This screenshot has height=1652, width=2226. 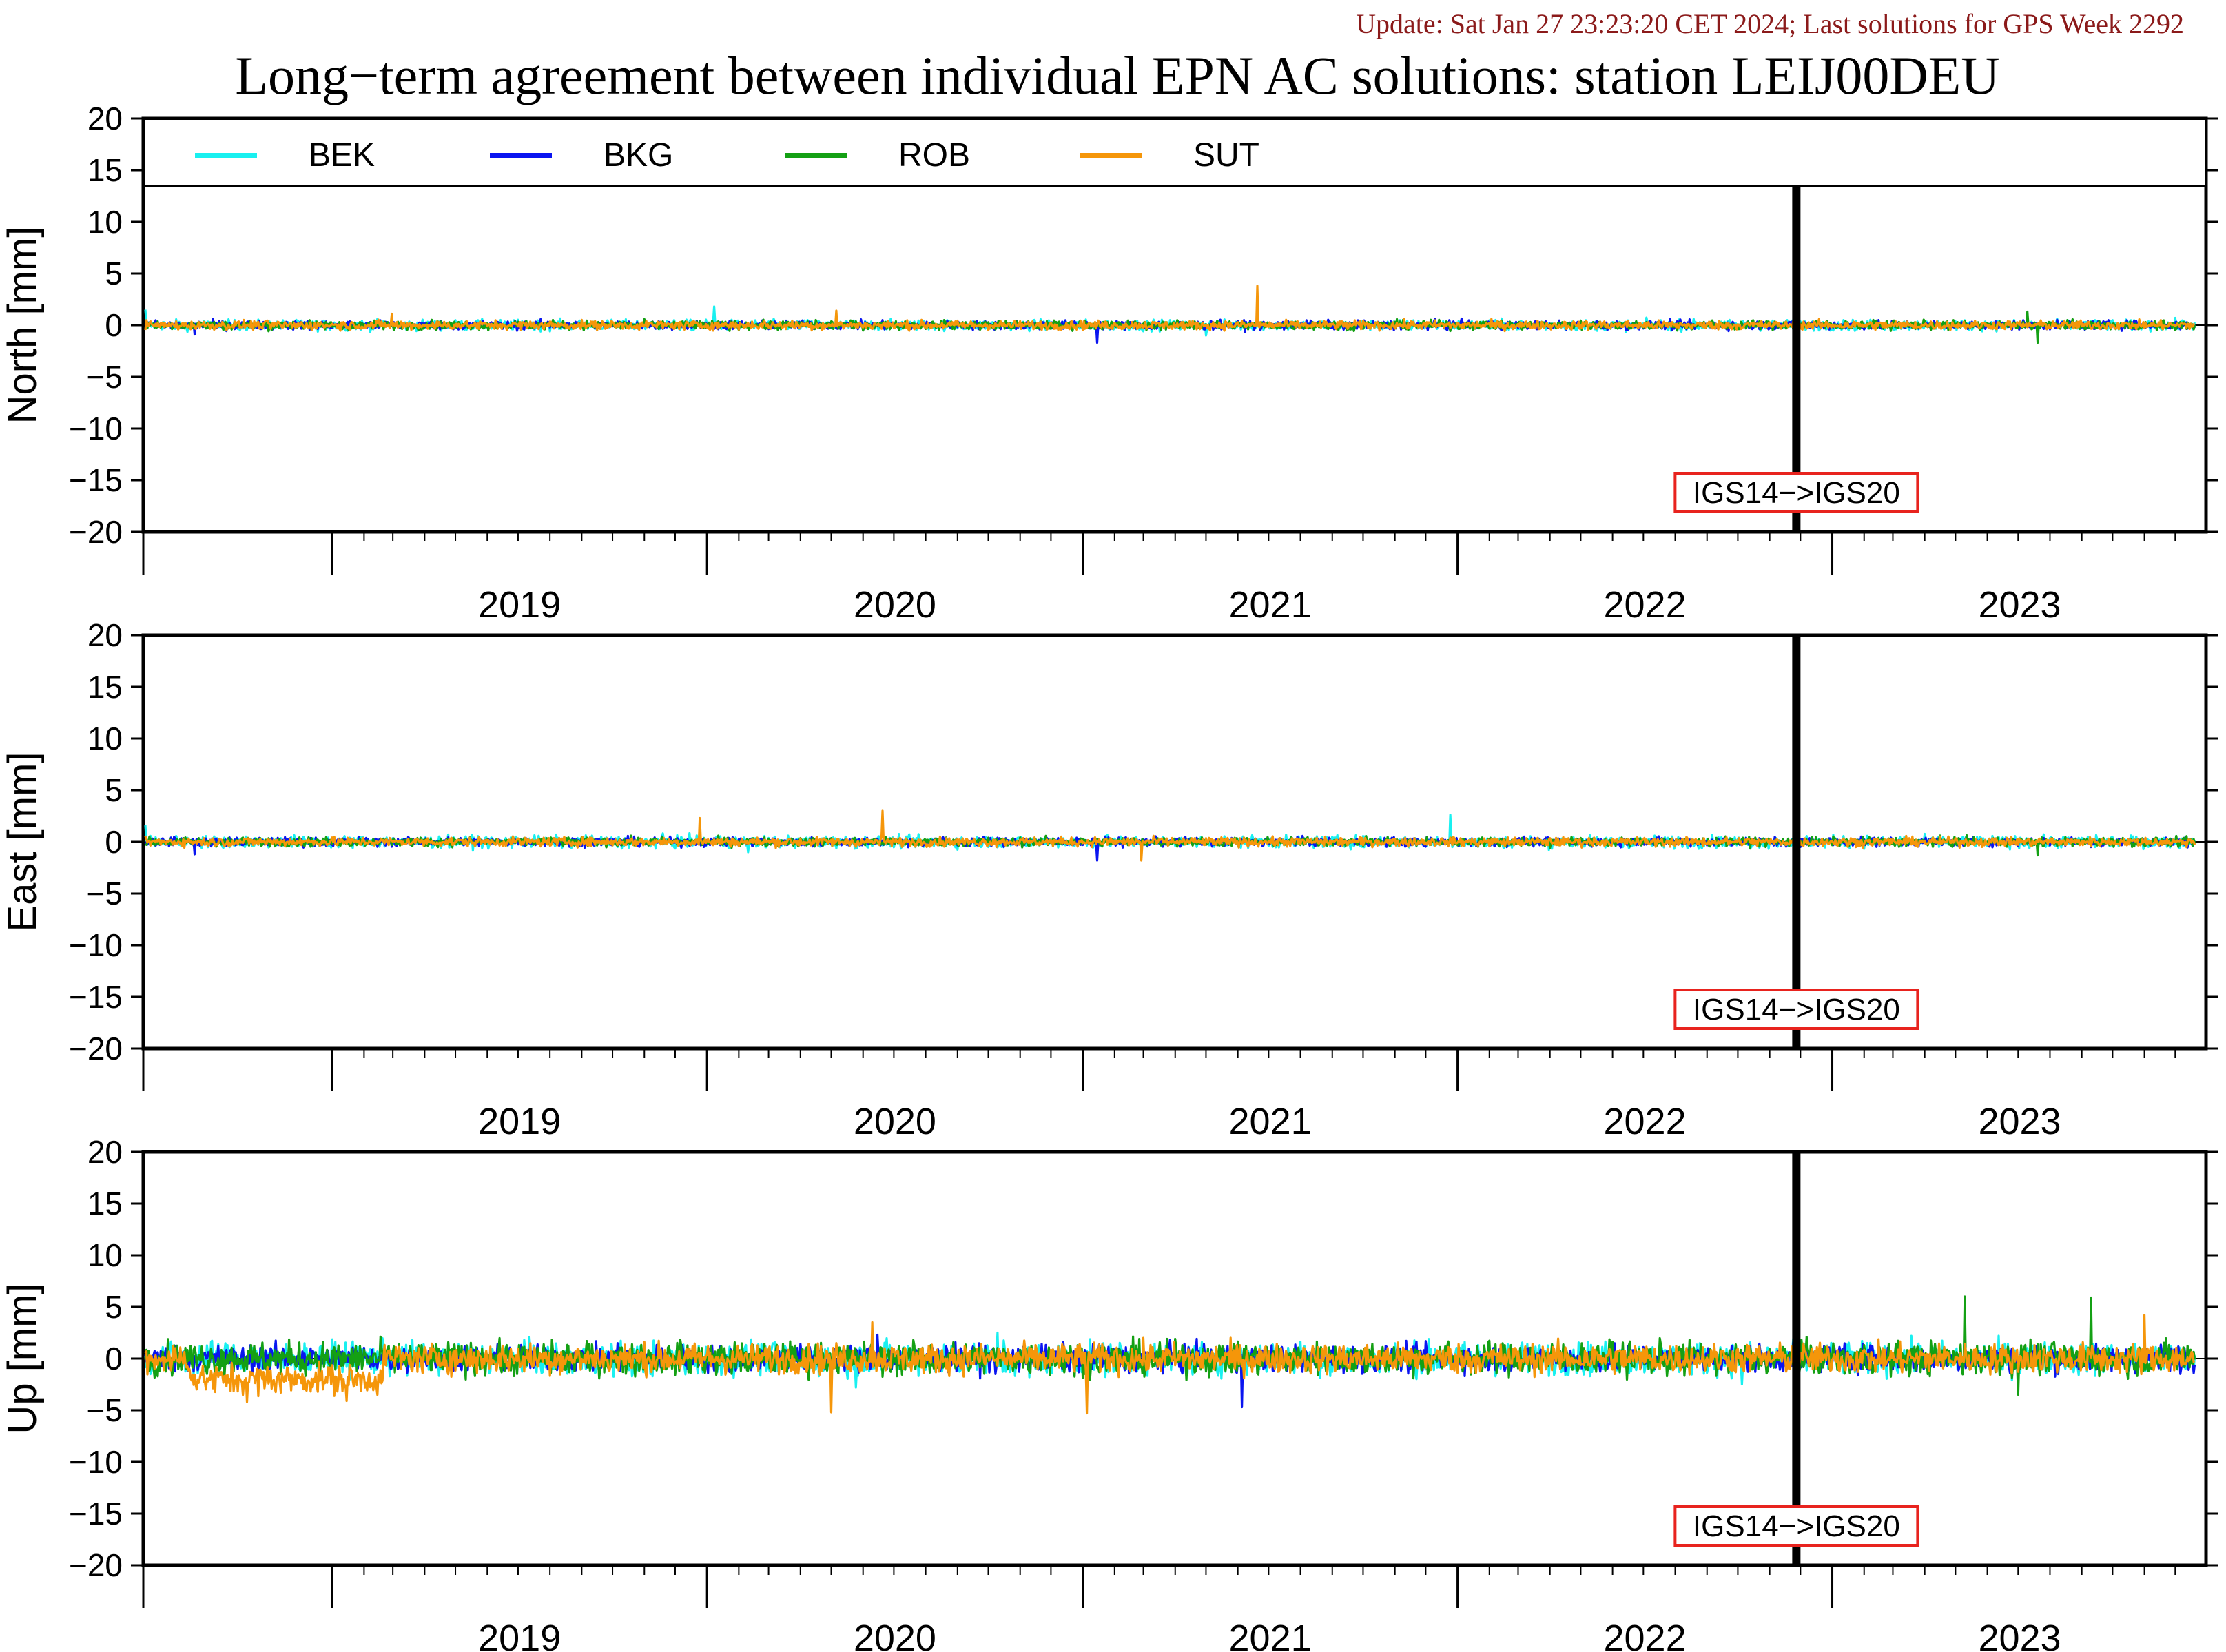 What do you see at coordinates (22, 1358) in the screenshot?
I see `y-axis-label: Up [mm]` at bounding box center [22, 1358].